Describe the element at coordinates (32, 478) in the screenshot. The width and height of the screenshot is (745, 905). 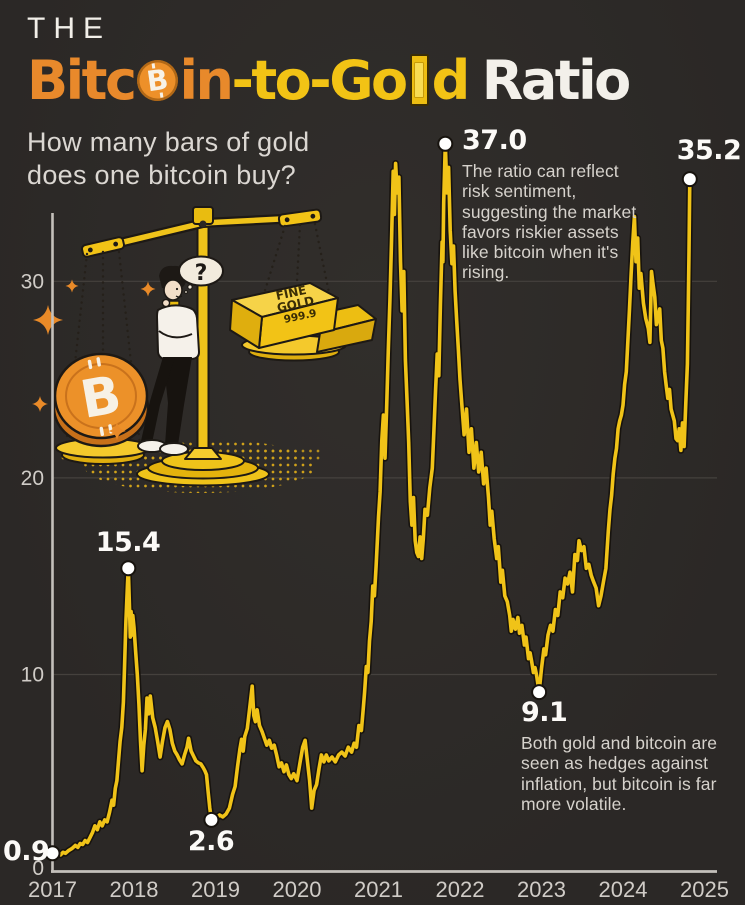
I see `y-tick-20: 20` at that location.